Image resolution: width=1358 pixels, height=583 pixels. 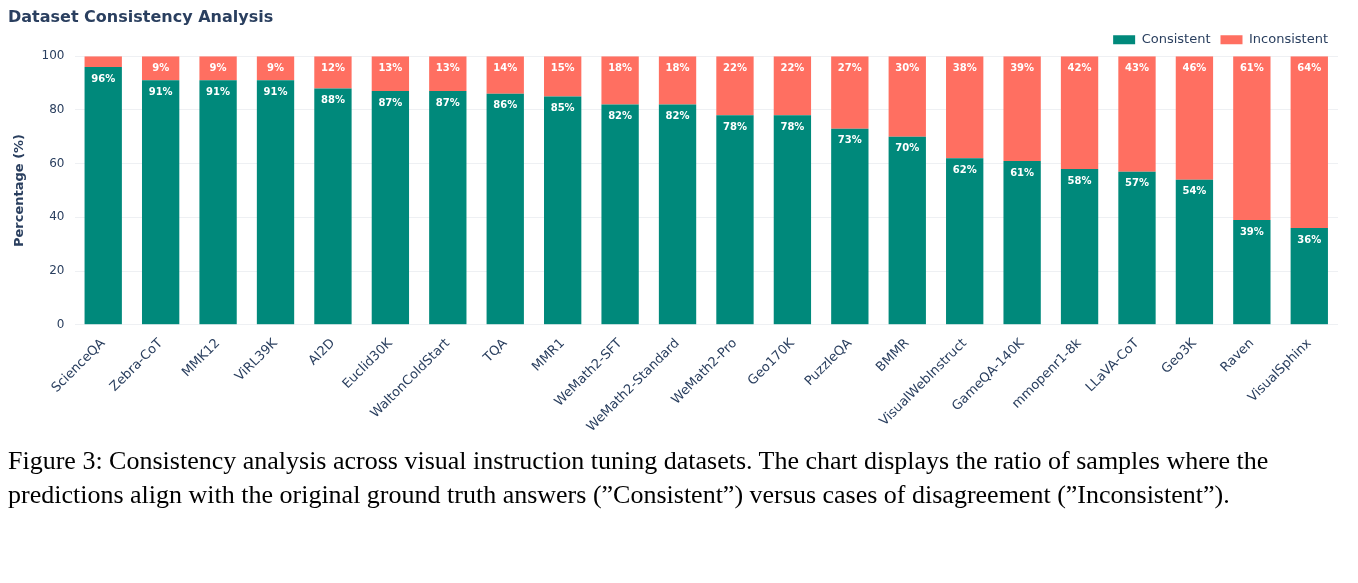 What do you see at coordinates (103, 78) in the screenshot?
I see `data-label: 96%` at bounding box center [103, 78].